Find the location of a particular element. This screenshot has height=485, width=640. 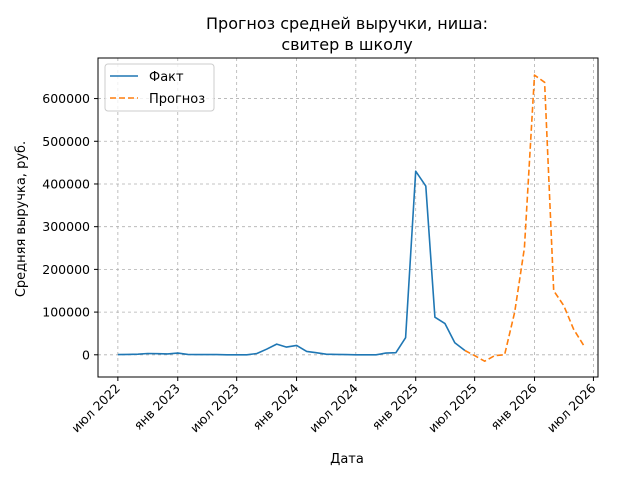

y-tick-label: 300000 is located at coordinates (66, 226).